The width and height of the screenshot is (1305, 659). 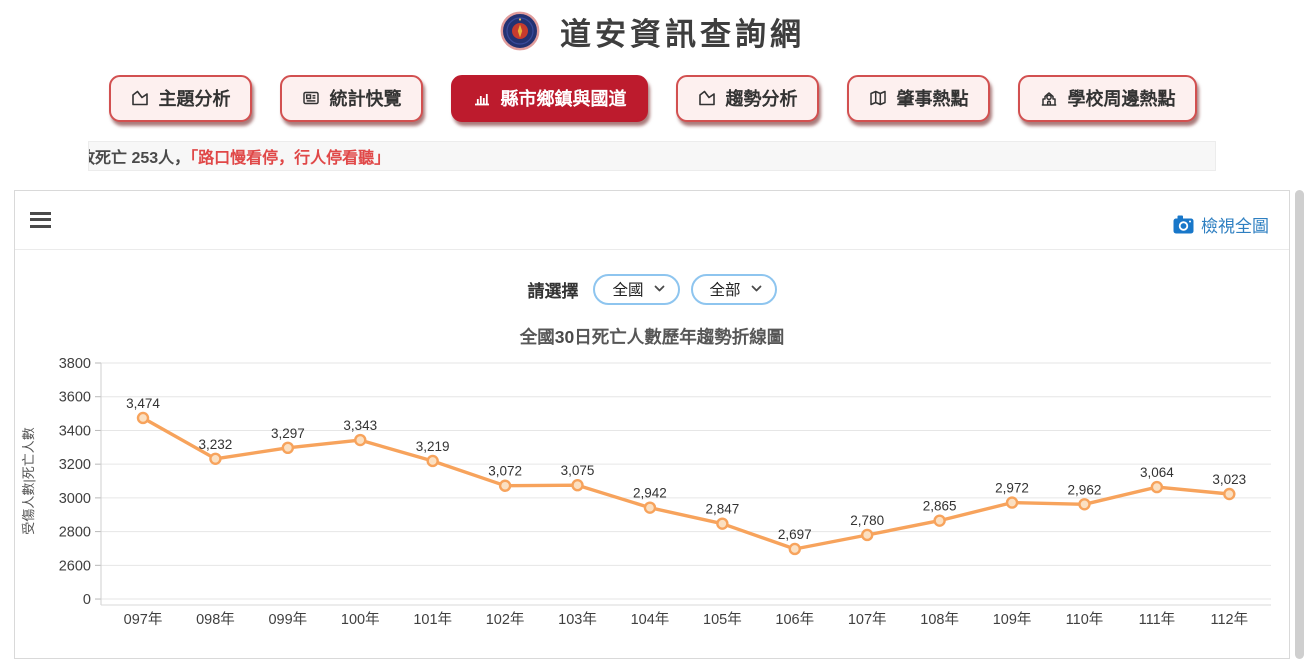 I want to click on notice-text: 故死亡 253人，「路口慢看停，行人停看聽」, so click(x=240, y=156).